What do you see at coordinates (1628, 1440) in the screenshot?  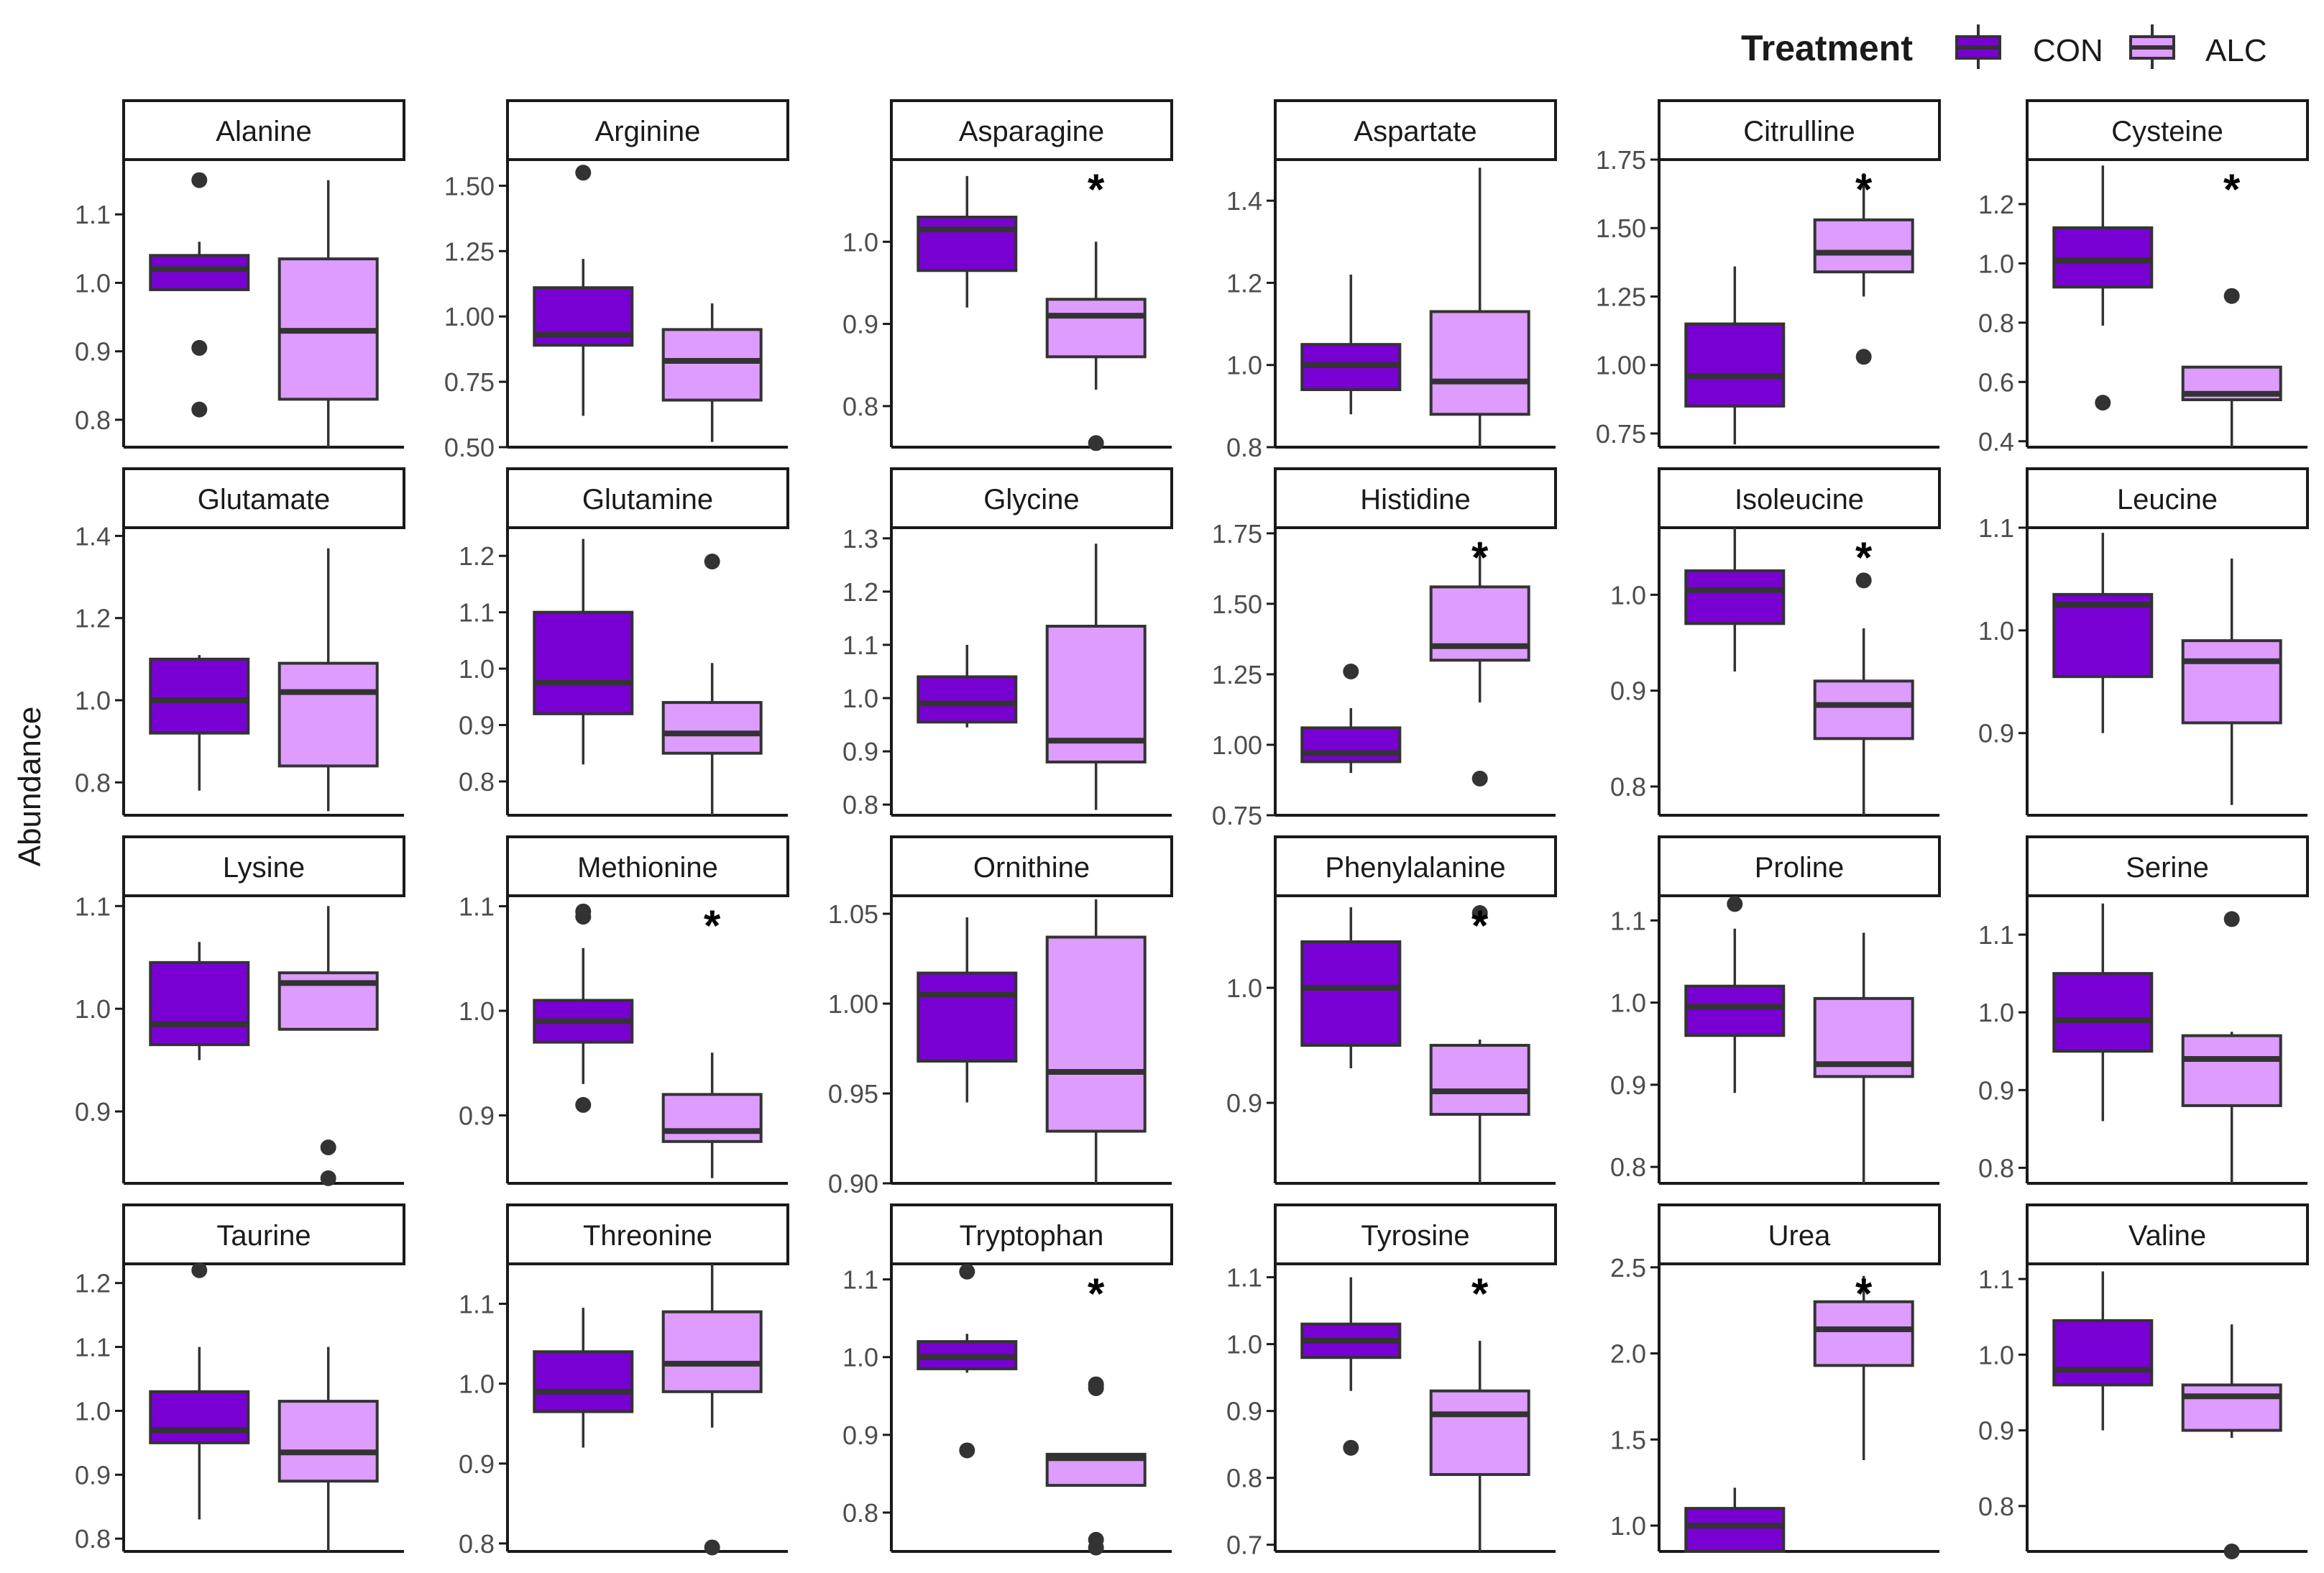 I see `y-tick-label: 1.5` at bounding box center [1628, 1440].